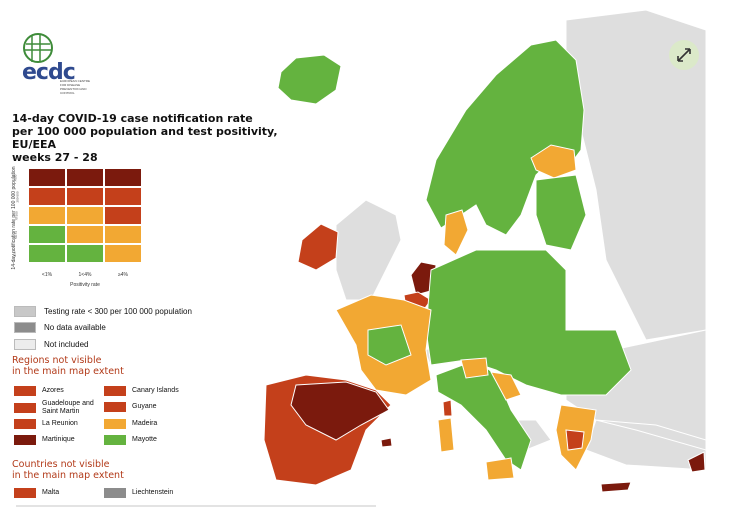  I want to click on region-item: Canary Islands, so click(141, 391).